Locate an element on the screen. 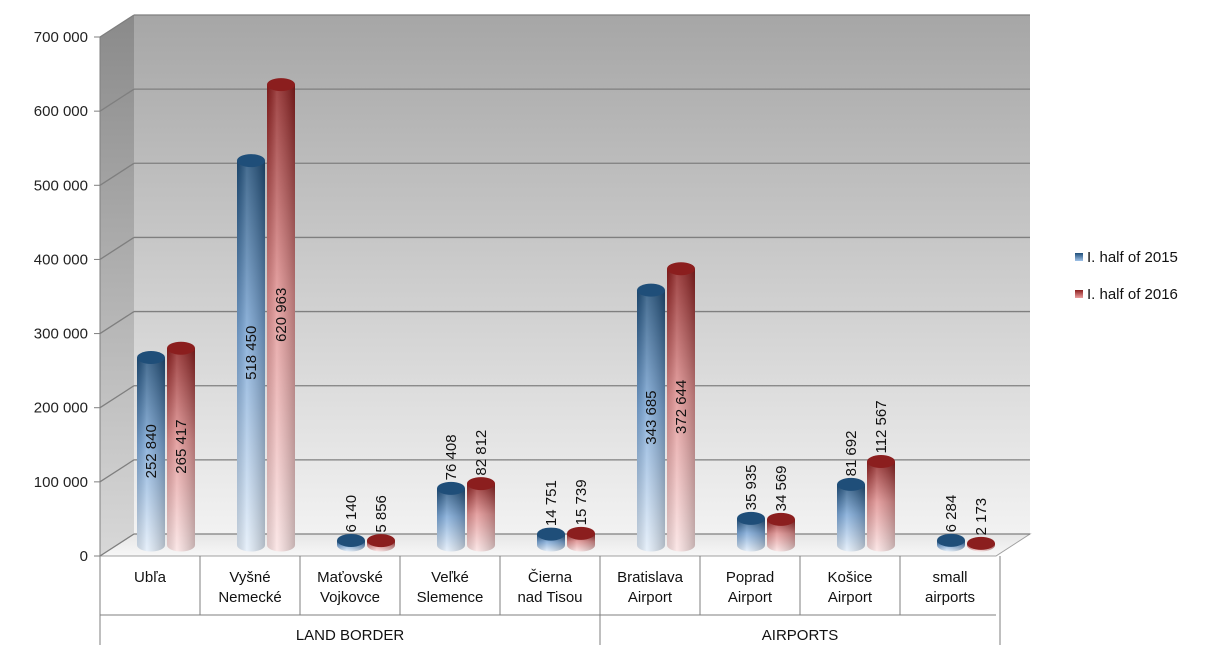 This screenshot has height=645, width=1210. data-label: 252 840 is located at coordinates (151, 451).